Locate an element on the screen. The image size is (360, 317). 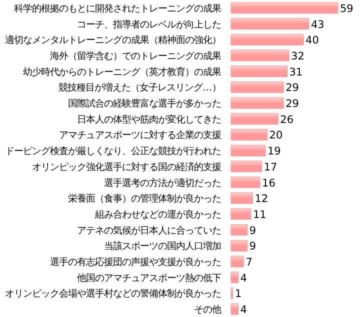
data-label: 7 is located at coordinates (249, 262).